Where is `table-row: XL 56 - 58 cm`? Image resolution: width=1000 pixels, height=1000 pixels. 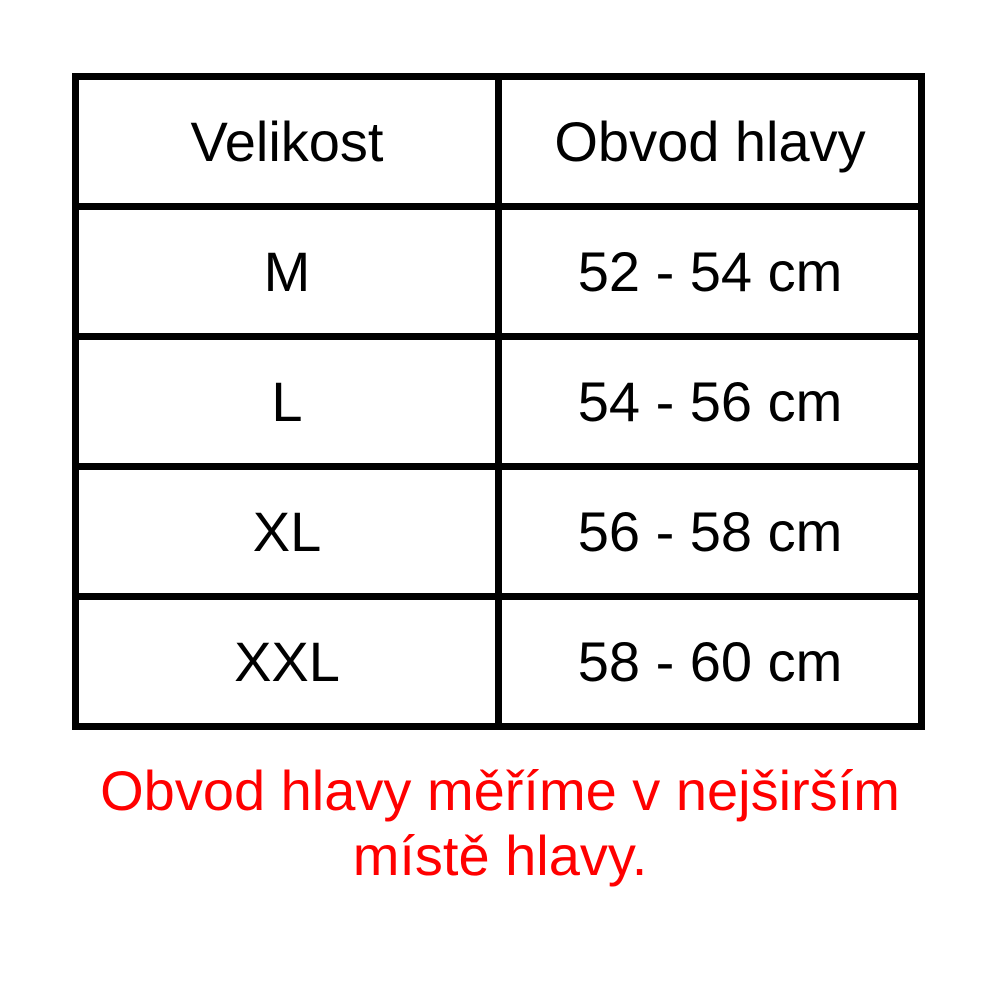 table-row: XL 56 - 58 cm is located at coordinates (498, 531).